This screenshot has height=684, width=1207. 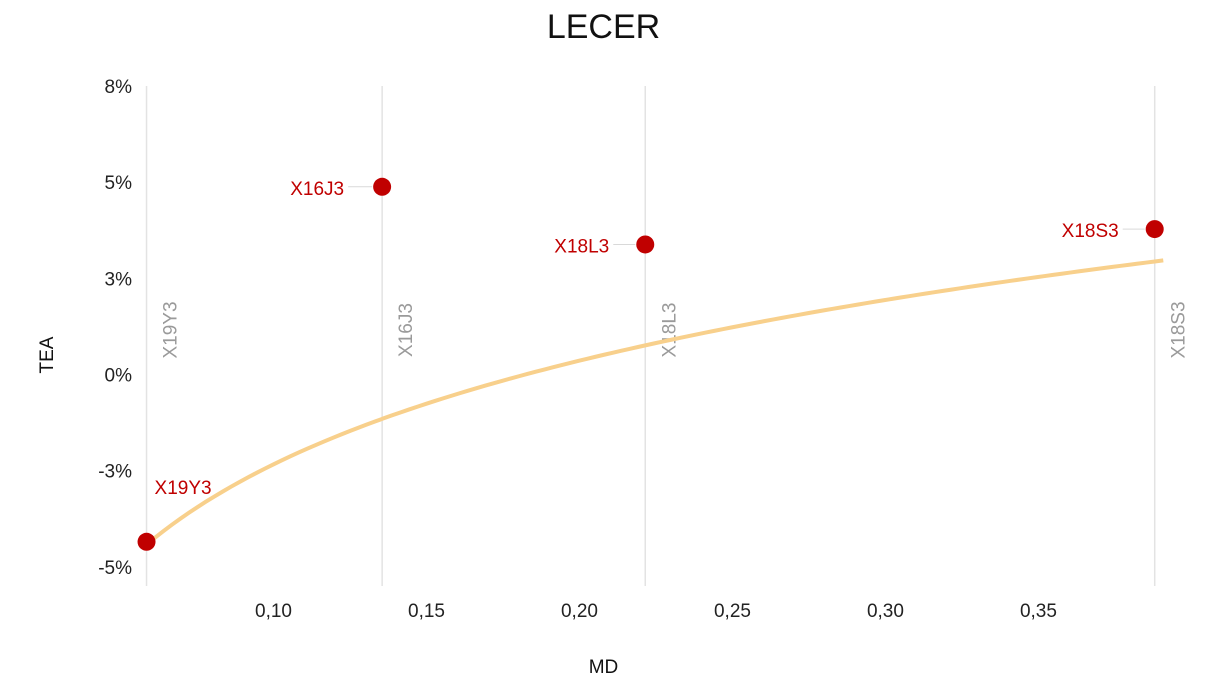 What do you see at coordinates (1038, 611) in the screenshot?
I see `x-tick-label-5: 0,35` at bounding box center [1038, 611].